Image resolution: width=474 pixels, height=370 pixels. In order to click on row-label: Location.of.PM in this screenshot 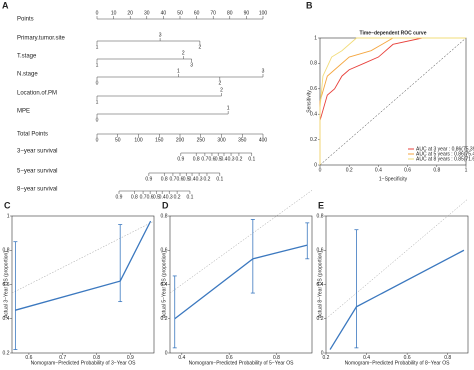, I will do `click(37, 94)`.